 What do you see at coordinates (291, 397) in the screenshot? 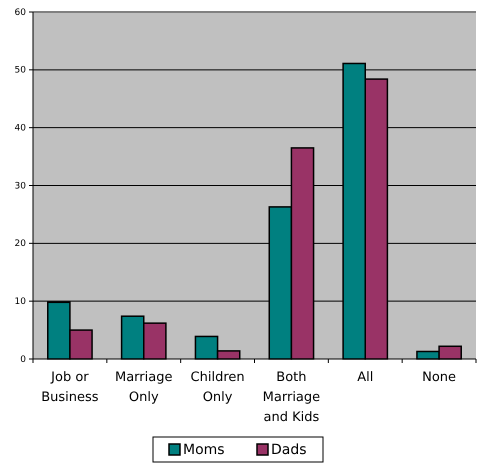
I see `x-tick-label: Both Marriage and Kids` at bounding box center [291, 397].